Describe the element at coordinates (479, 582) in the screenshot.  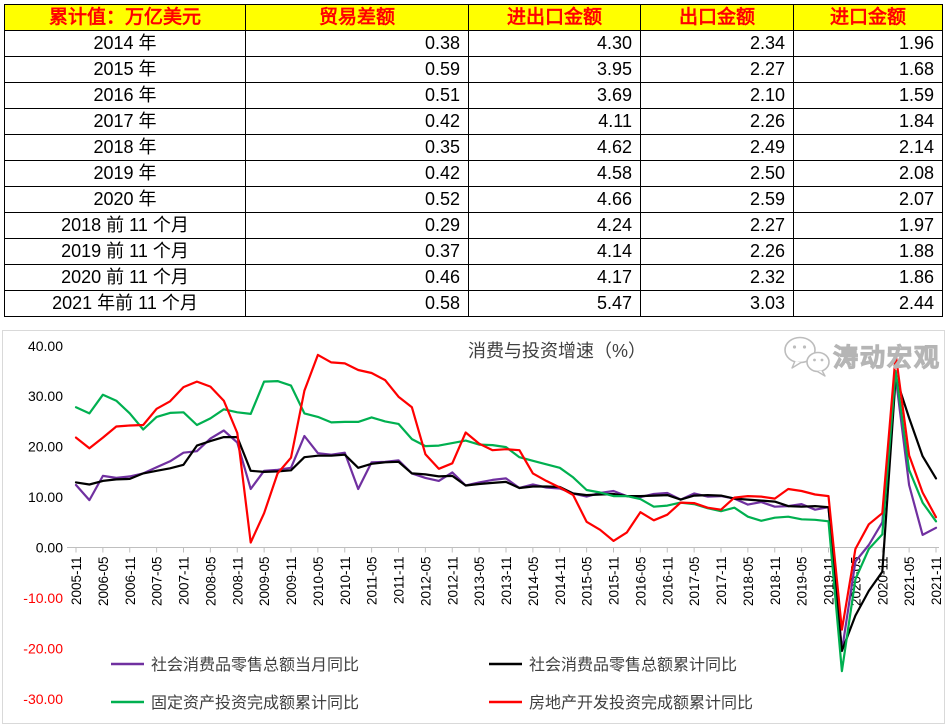
I see `x-axis-tick-label: 2013-05` at that location.